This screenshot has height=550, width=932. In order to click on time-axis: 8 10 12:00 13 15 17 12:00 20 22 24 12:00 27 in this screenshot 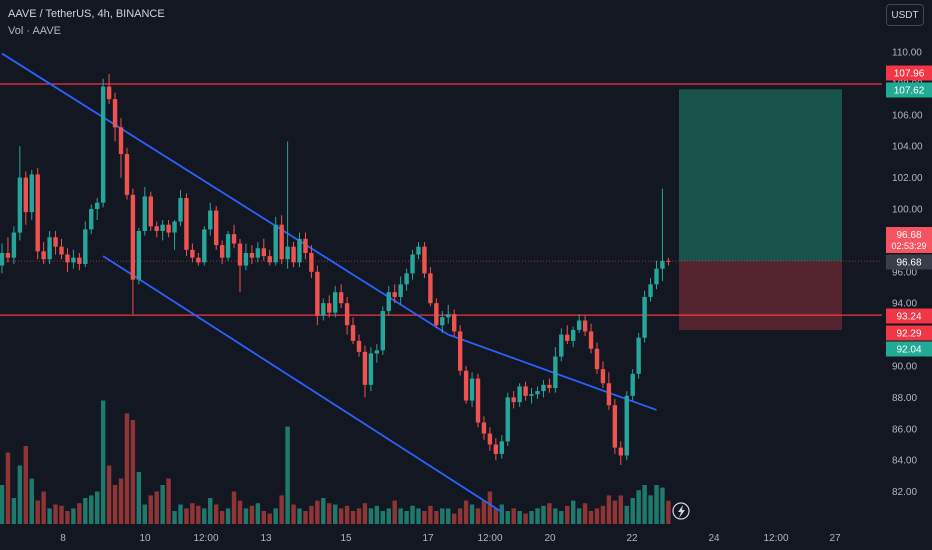, I will do `click(450, 538)`.